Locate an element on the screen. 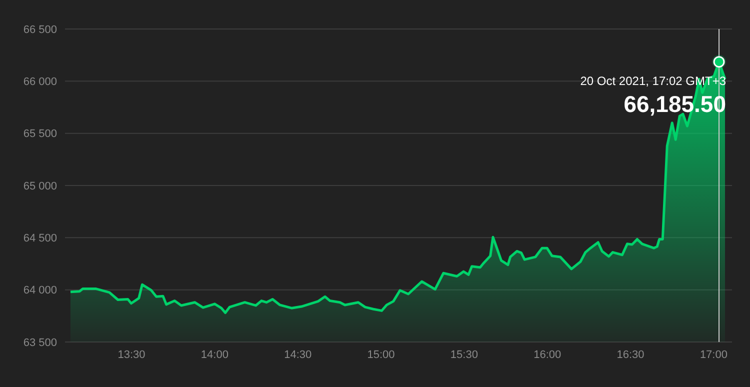 This screenshot has width=750, height=387. x-tick-label: 13:30 is located at coordinates (132, 354).